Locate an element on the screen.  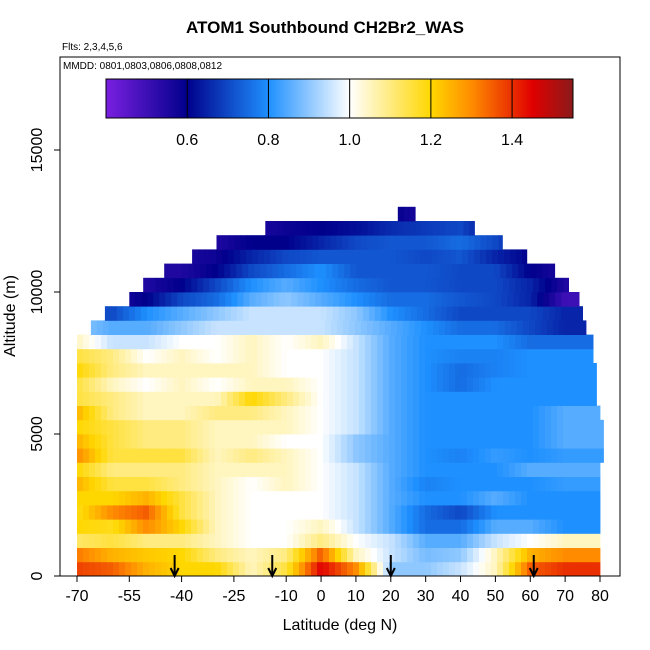
dates-note: MMDD: 0801,0803,0806,0808,0812 is located at coordinates (143, 66).